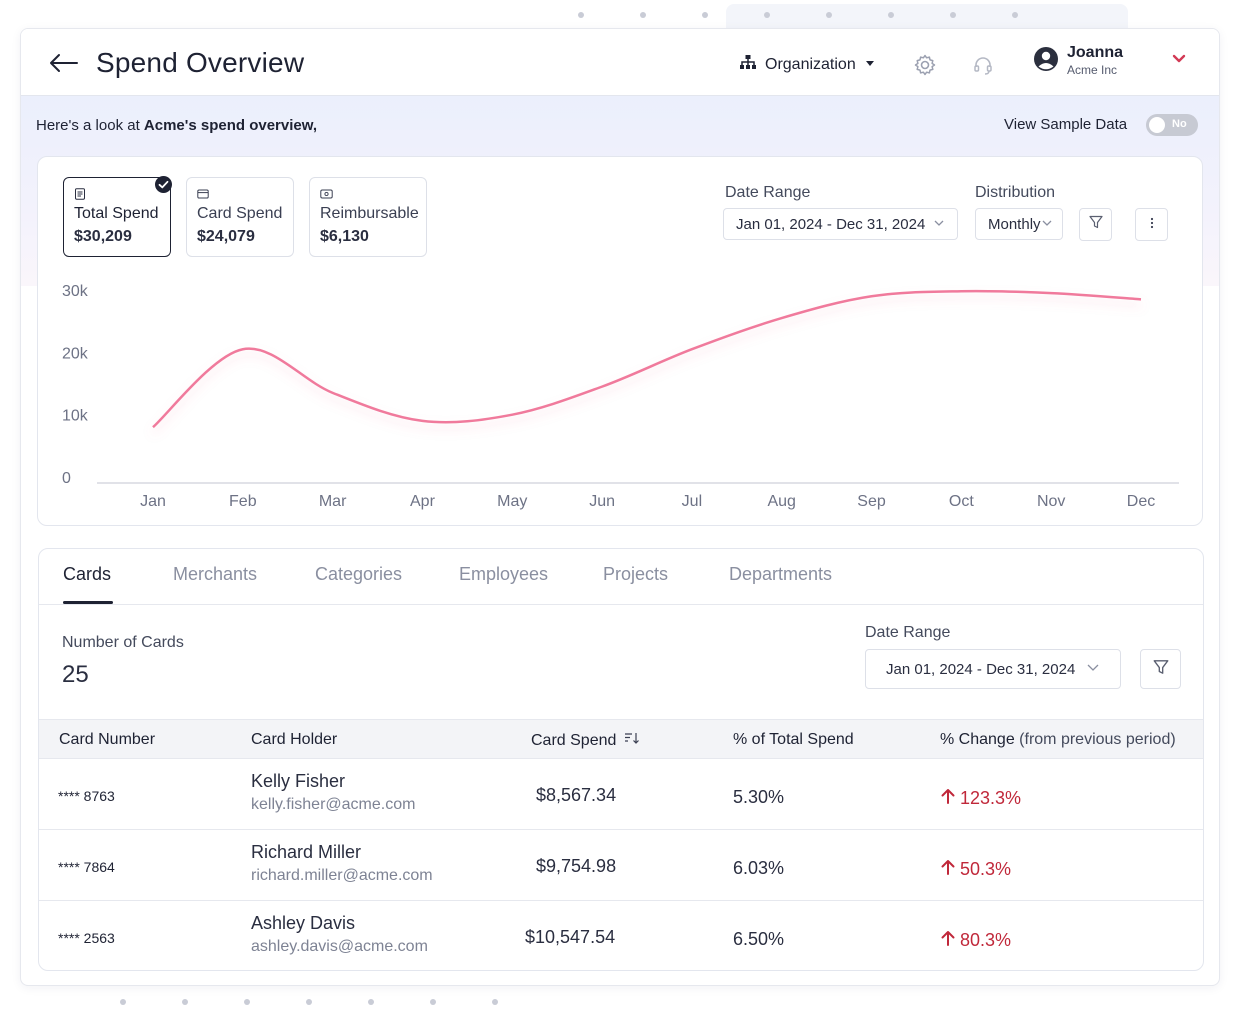 This screenshot has width=1248, height=1014. I want to click on banner-prefix: Here's a look at, so click(90, 125).